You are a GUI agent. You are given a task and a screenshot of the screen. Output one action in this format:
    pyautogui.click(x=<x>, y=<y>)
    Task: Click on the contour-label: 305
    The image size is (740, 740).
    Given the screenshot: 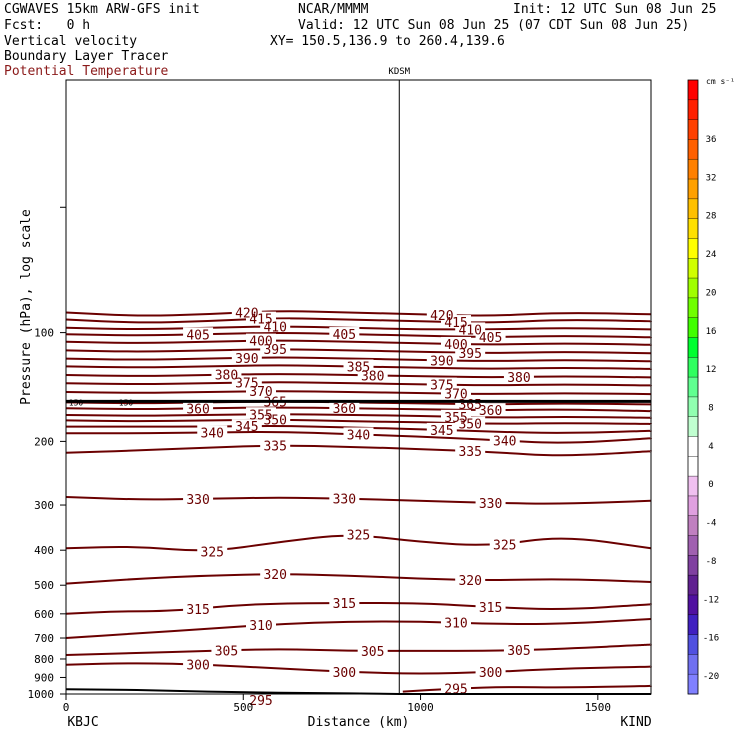 What is the action you would take?
    pyautogui.click(x=518, y=651)
    